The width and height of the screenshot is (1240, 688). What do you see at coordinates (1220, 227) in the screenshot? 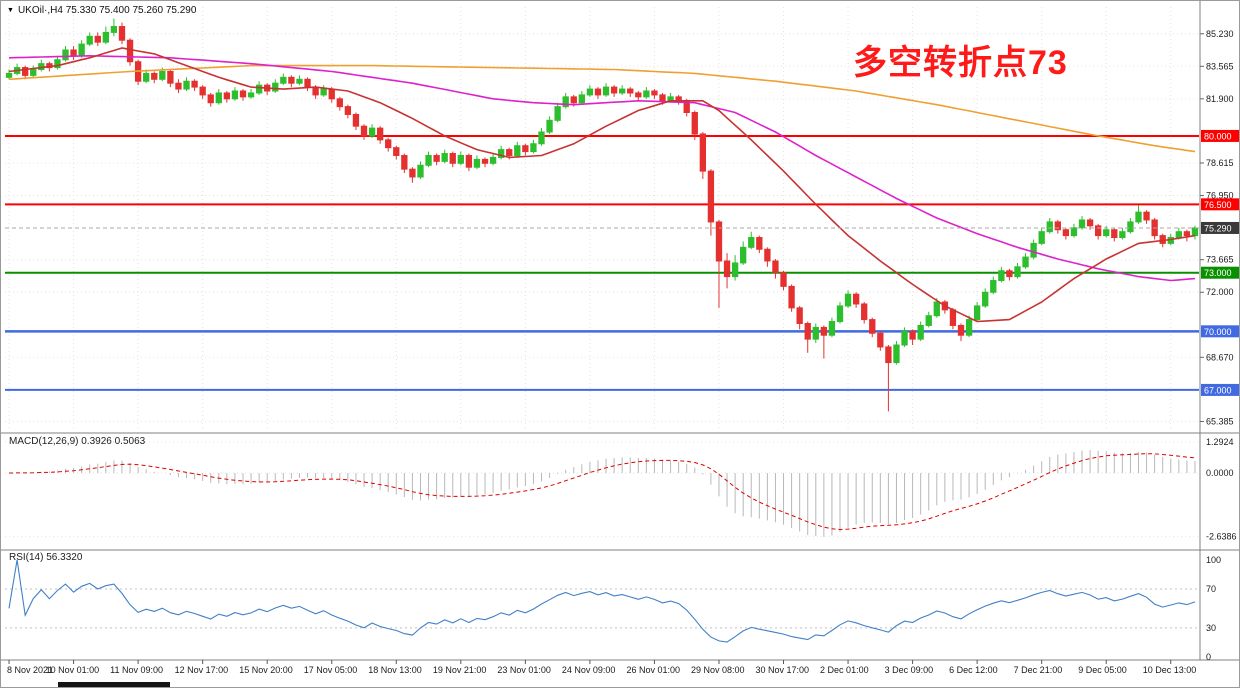
I see `current-price-label` at bounding box center [1220, 227].